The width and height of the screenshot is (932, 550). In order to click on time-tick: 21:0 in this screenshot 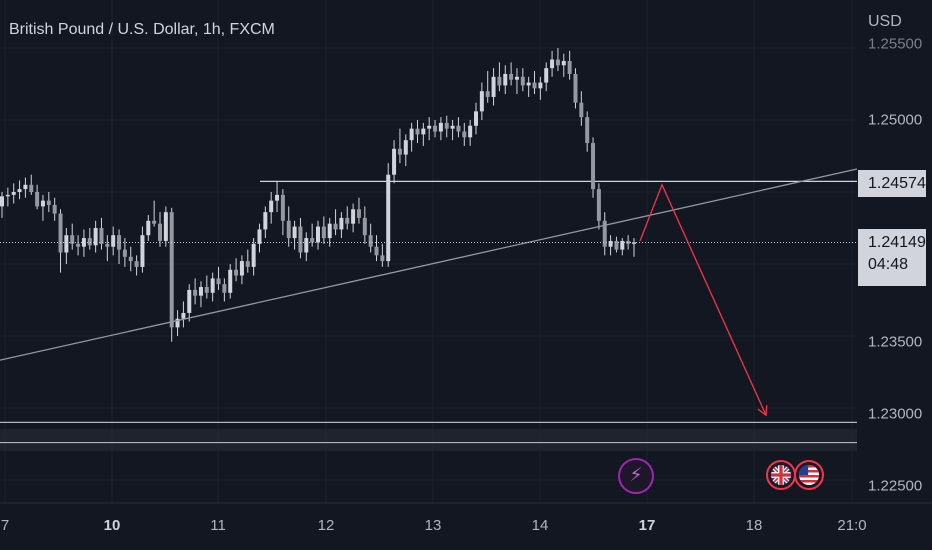, I will do `click(852, 525)`.